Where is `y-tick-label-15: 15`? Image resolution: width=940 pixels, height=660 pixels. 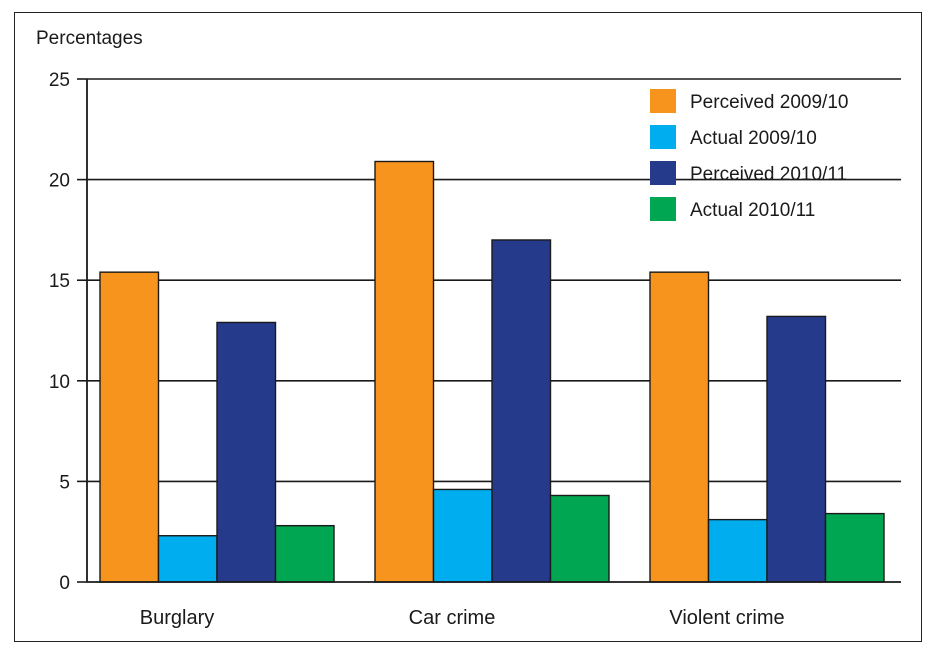
y-tick-label-15: 15 is located at coordinates (59, 281).